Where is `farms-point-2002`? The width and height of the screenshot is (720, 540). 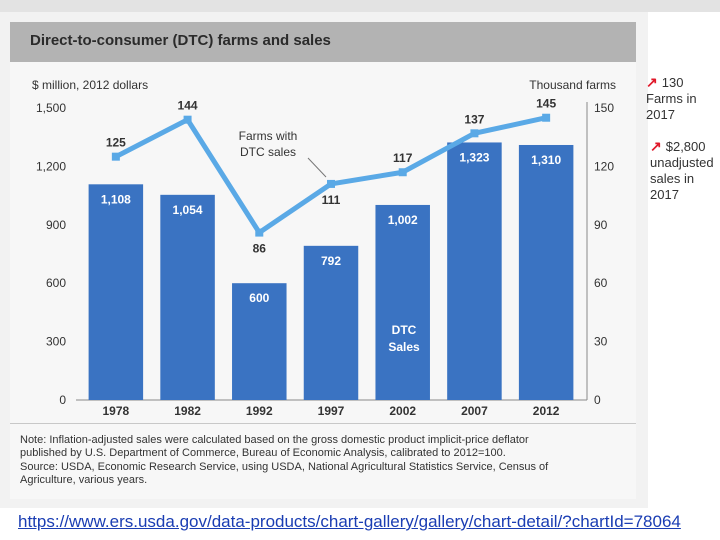 farms-point-2002 is located at coordinates (402, 172).